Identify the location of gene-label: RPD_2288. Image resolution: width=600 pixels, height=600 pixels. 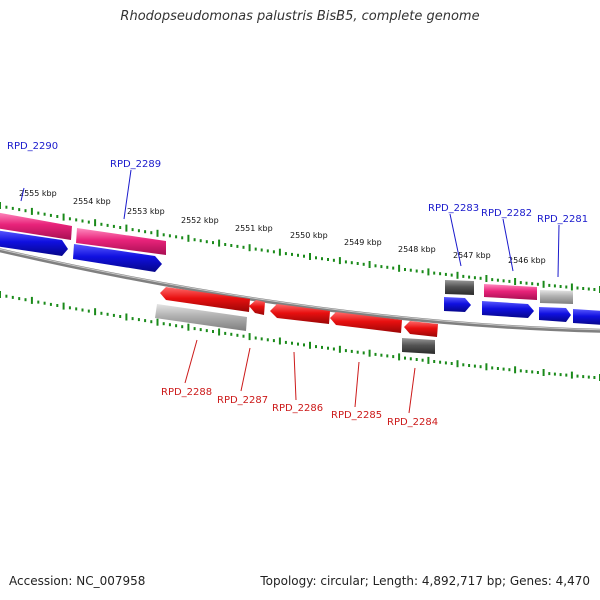
(186, 392).